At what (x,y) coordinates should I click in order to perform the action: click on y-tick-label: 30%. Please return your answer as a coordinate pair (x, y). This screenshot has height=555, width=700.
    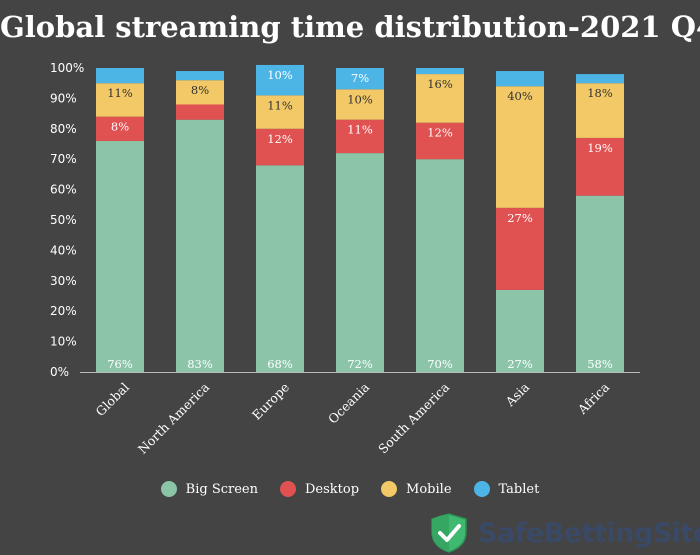
    Looking at the image, I should click on (63, 281).